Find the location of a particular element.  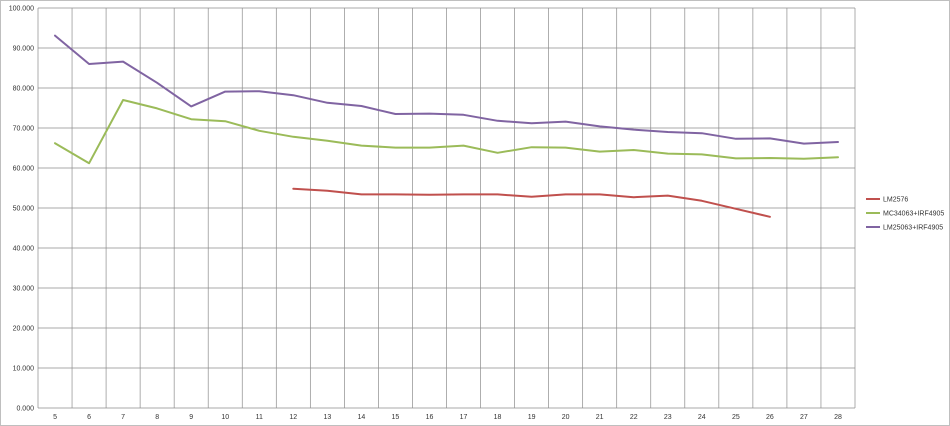

y-tick-label: 80.000 is located at coordinates (24, 89).